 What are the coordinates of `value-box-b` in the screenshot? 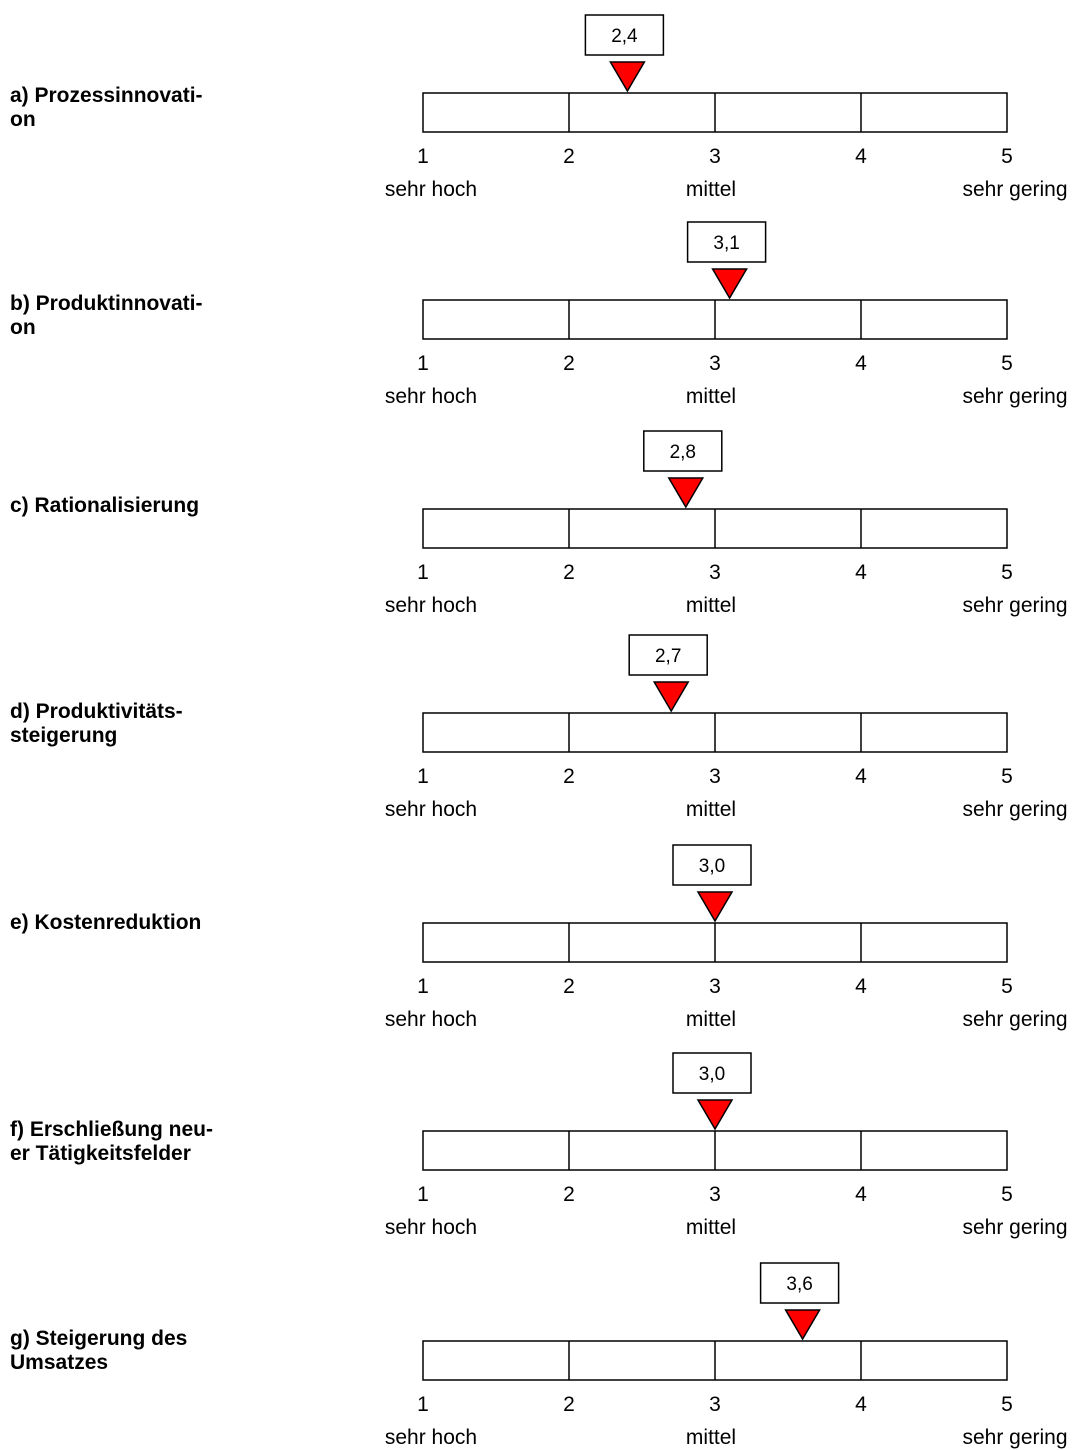 It's located at (726, 242).